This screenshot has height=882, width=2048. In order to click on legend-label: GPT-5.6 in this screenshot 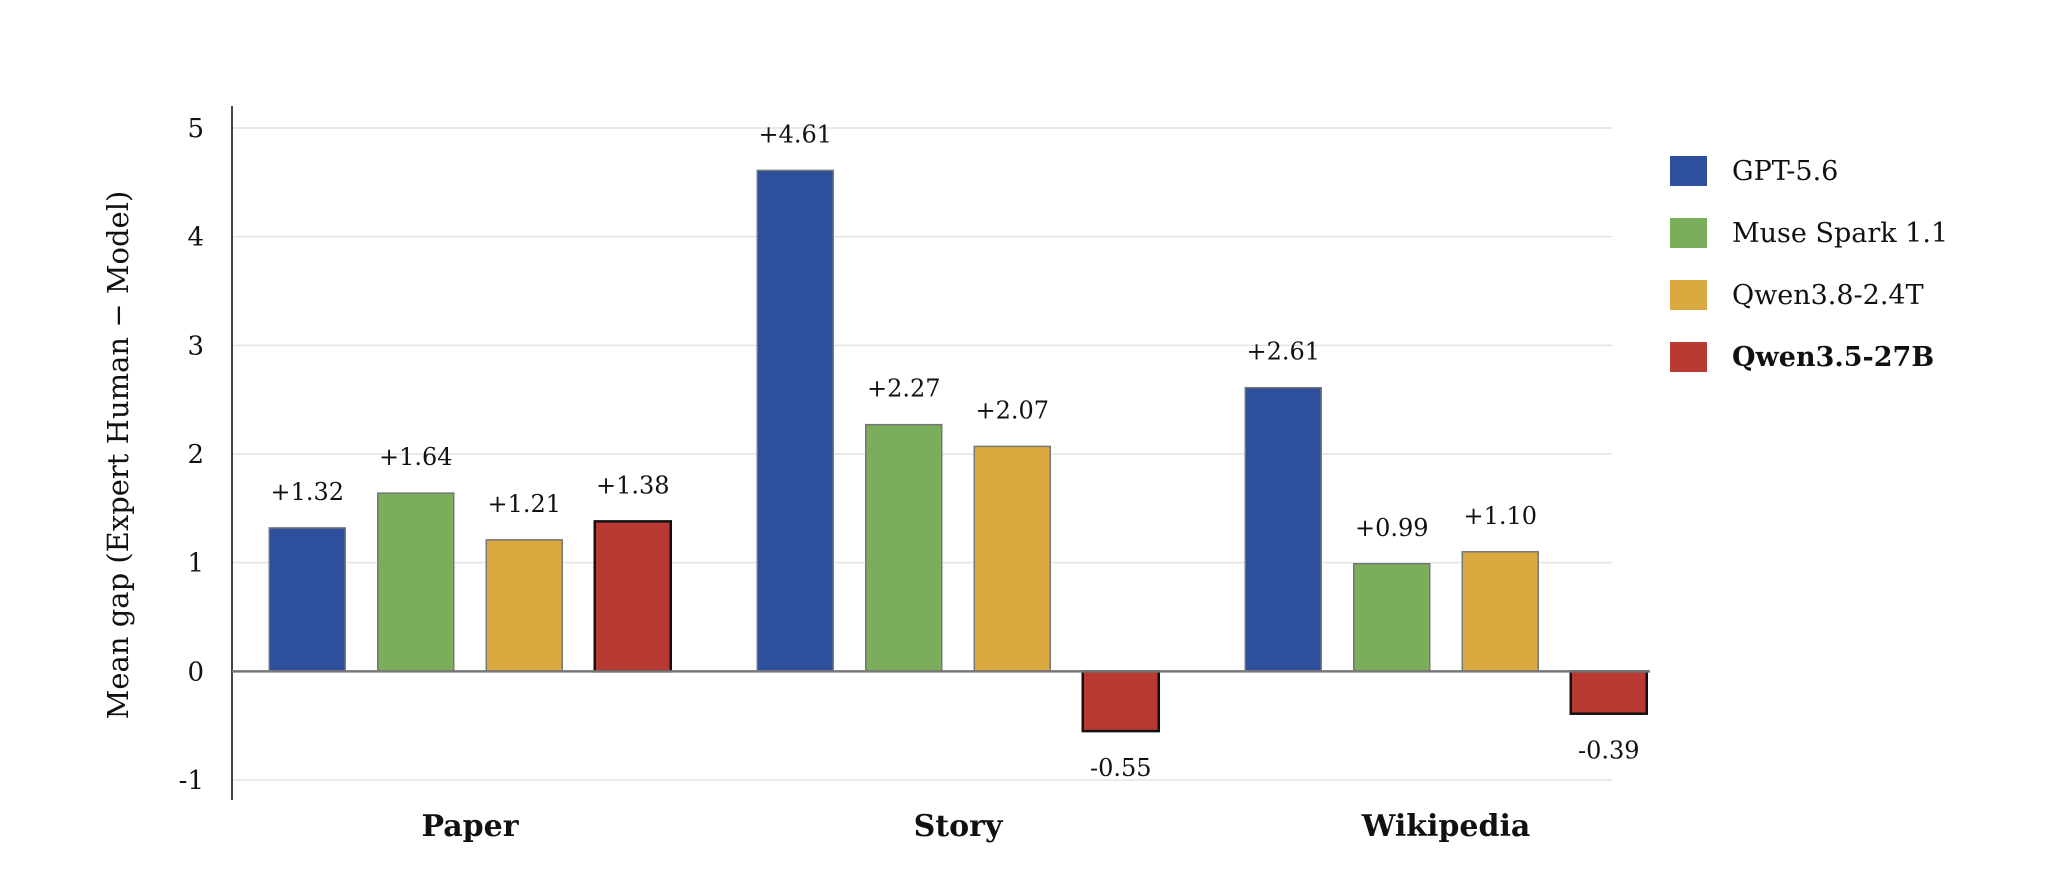, I will do `click(1785, 171)`.